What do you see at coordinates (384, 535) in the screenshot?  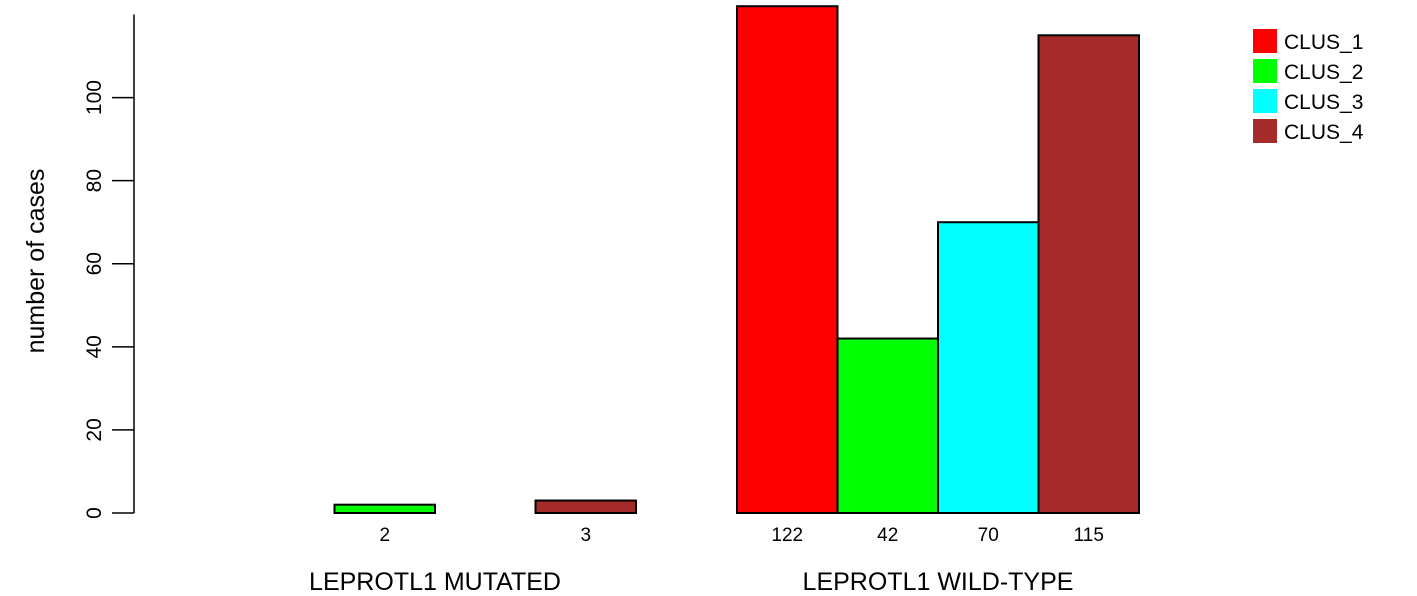 I see `bar-value-label: 2` at bounding box center [384, 535].